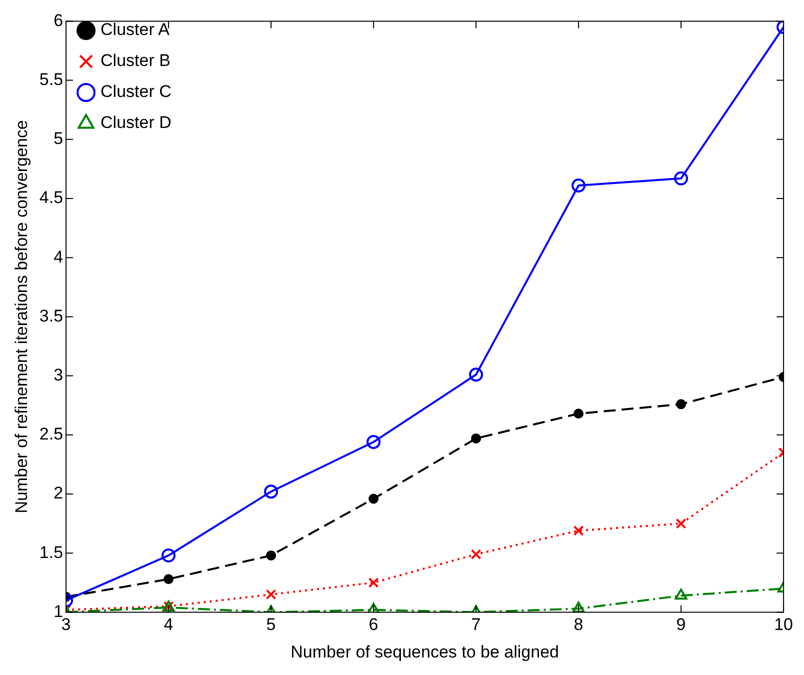 The height and width of the screenshot is (675, 804). Describe the element at coordinates (135, 30) in the screenshot. I see `legend-label: Cluster A` at that location.